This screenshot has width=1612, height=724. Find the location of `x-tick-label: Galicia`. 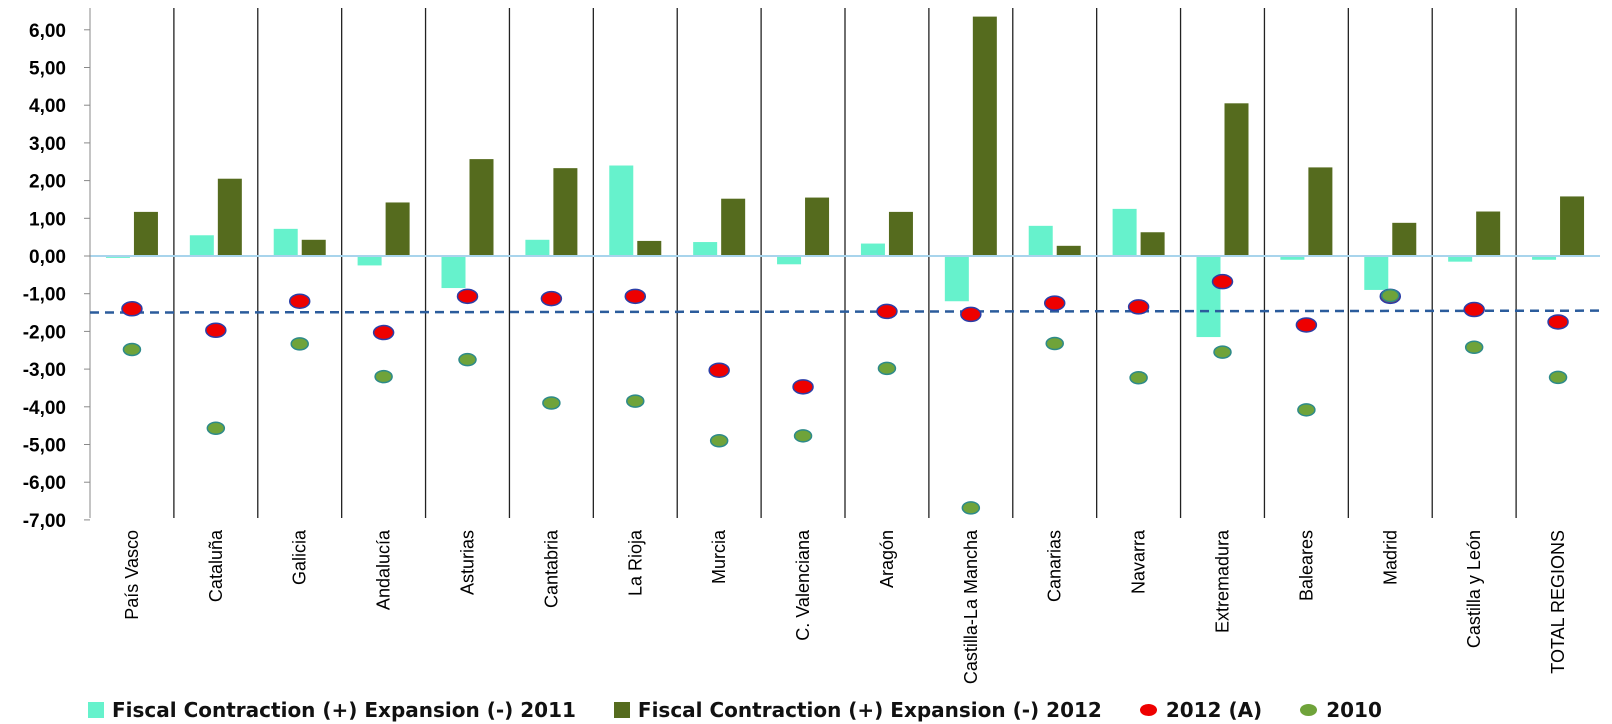

x-tick-label: Galicia is located at coordinates (300, 557).